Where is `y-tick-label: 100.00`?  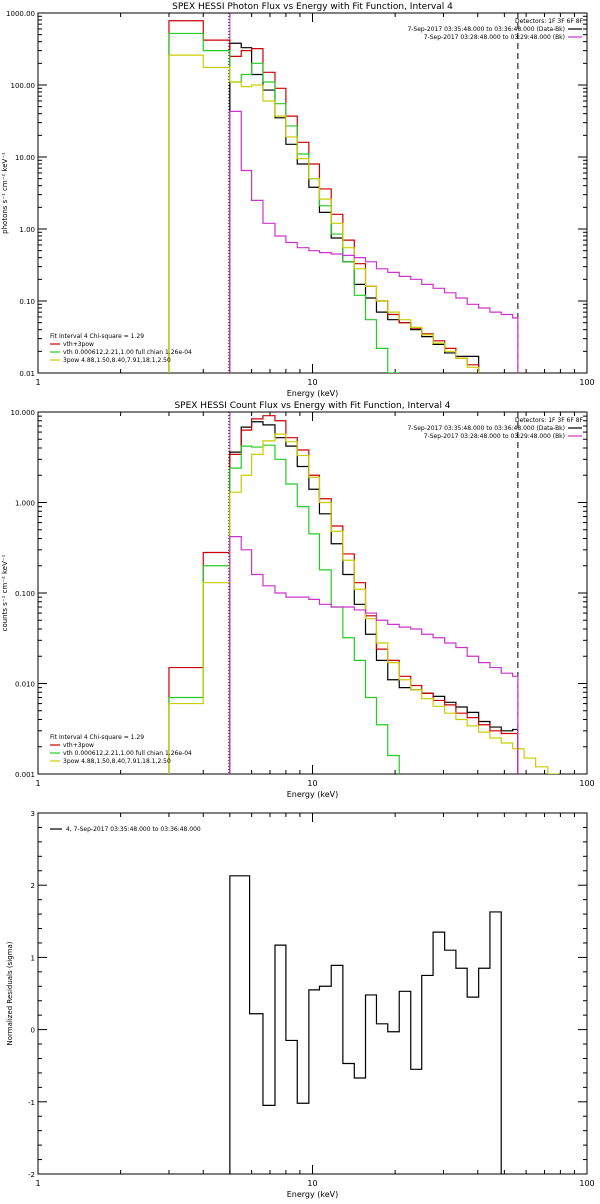 y-tick-label: 100.00 is located at coordinates (23, 86).